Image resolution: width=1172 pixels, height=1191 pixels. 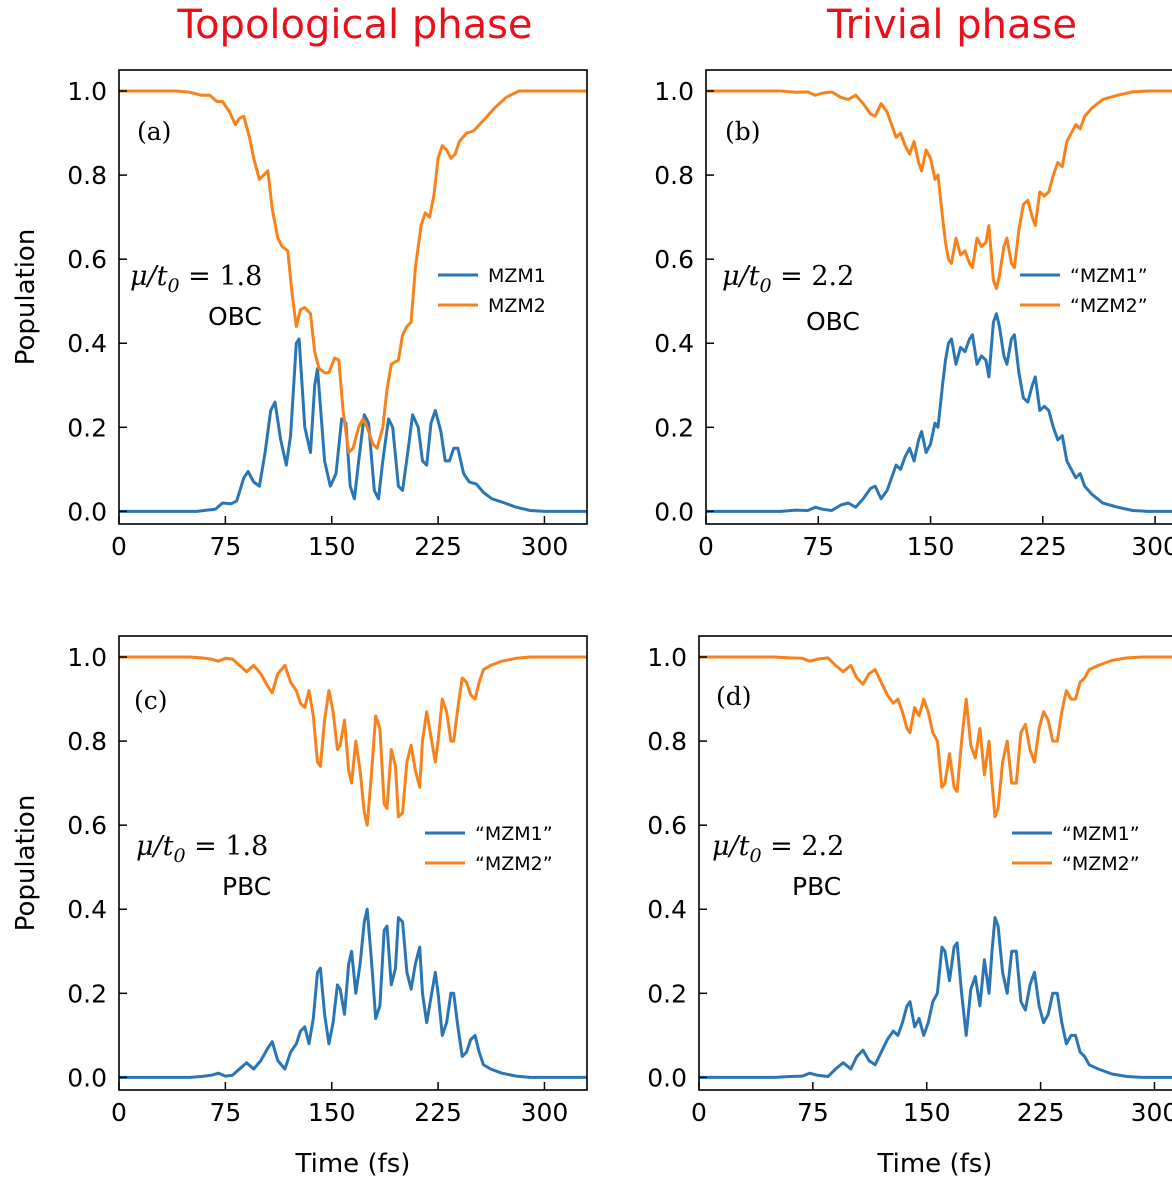 What do you see at coordinates (951, 25) in the screenshot?
I see `column-title-trivial: Trivial phase` at bounding box center [951, 25].